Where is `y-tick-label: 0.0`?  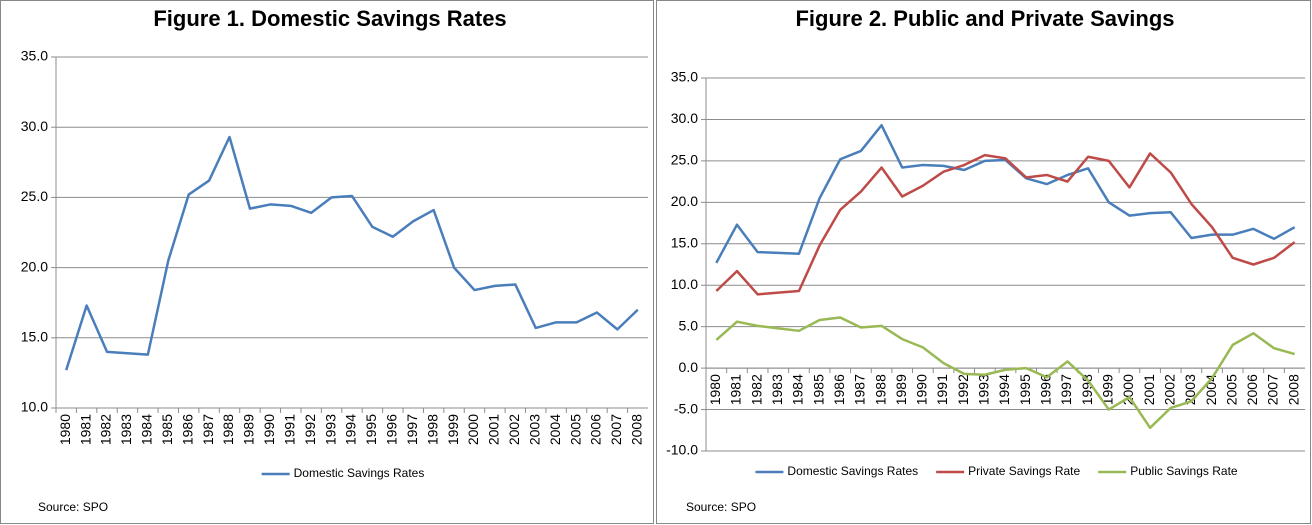 y-tick-label: 0.0 is located at coordinates (689, 367).